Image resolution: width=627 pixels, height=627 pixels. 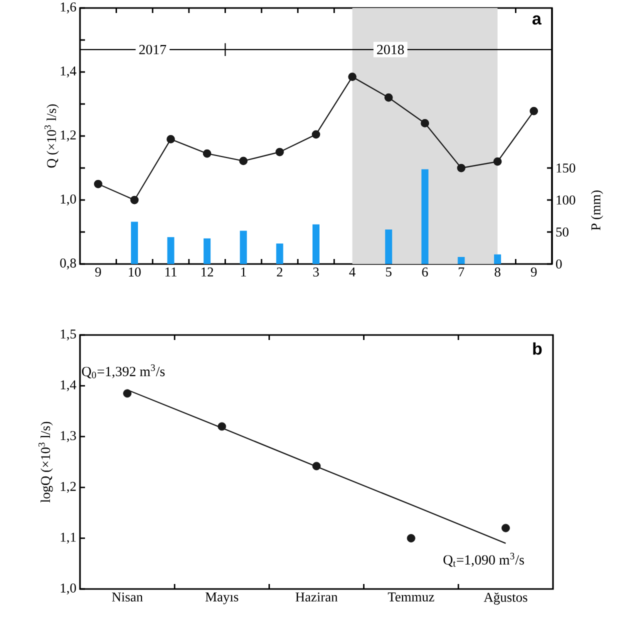 What do you see at coordinates (562, 232) in the screenshot?
I see `y2-tick-label: 50` at bounding box center [562, 232].